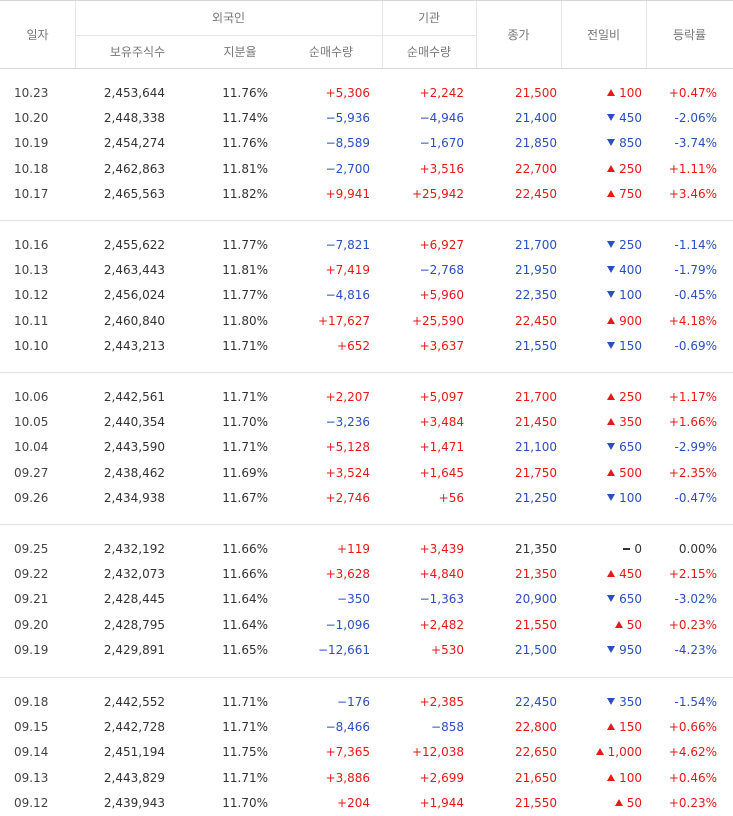  Describe the element at coordinates (536, 422) in the screenshot. I see `cell-close: 21,450` at that location.